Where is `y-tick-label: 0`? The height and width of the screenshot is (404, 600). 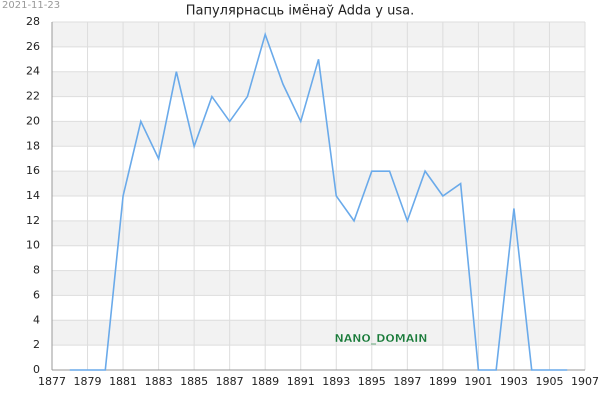
y-tick-label: 0 is located at coordinates (36, 369).